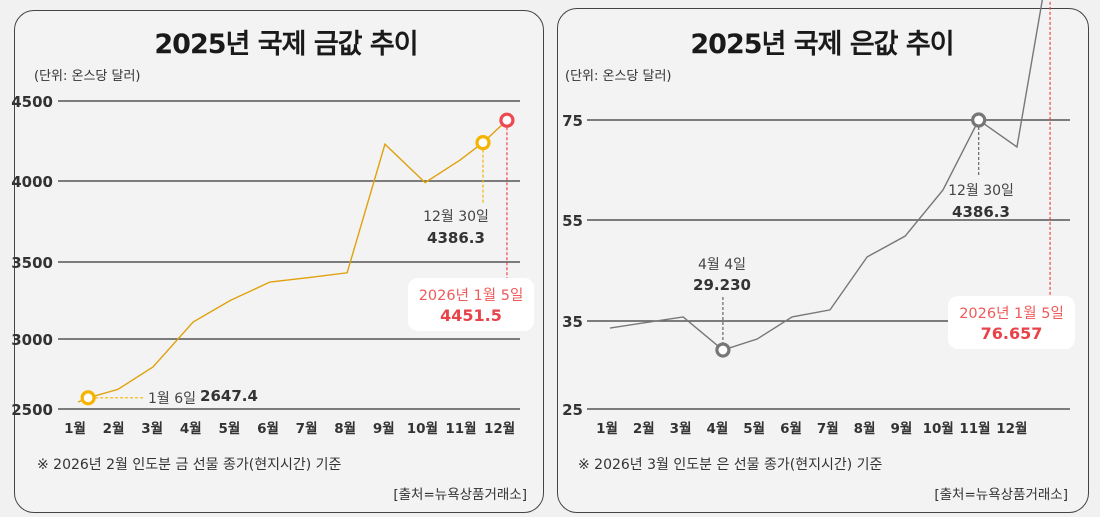 The image size is (1100, 517). What do you see at coordinates (460, 495) in the screenshot?
I see `gold-source: [출처=뉴욕상품거래소]` at bounding box center [460, 495].